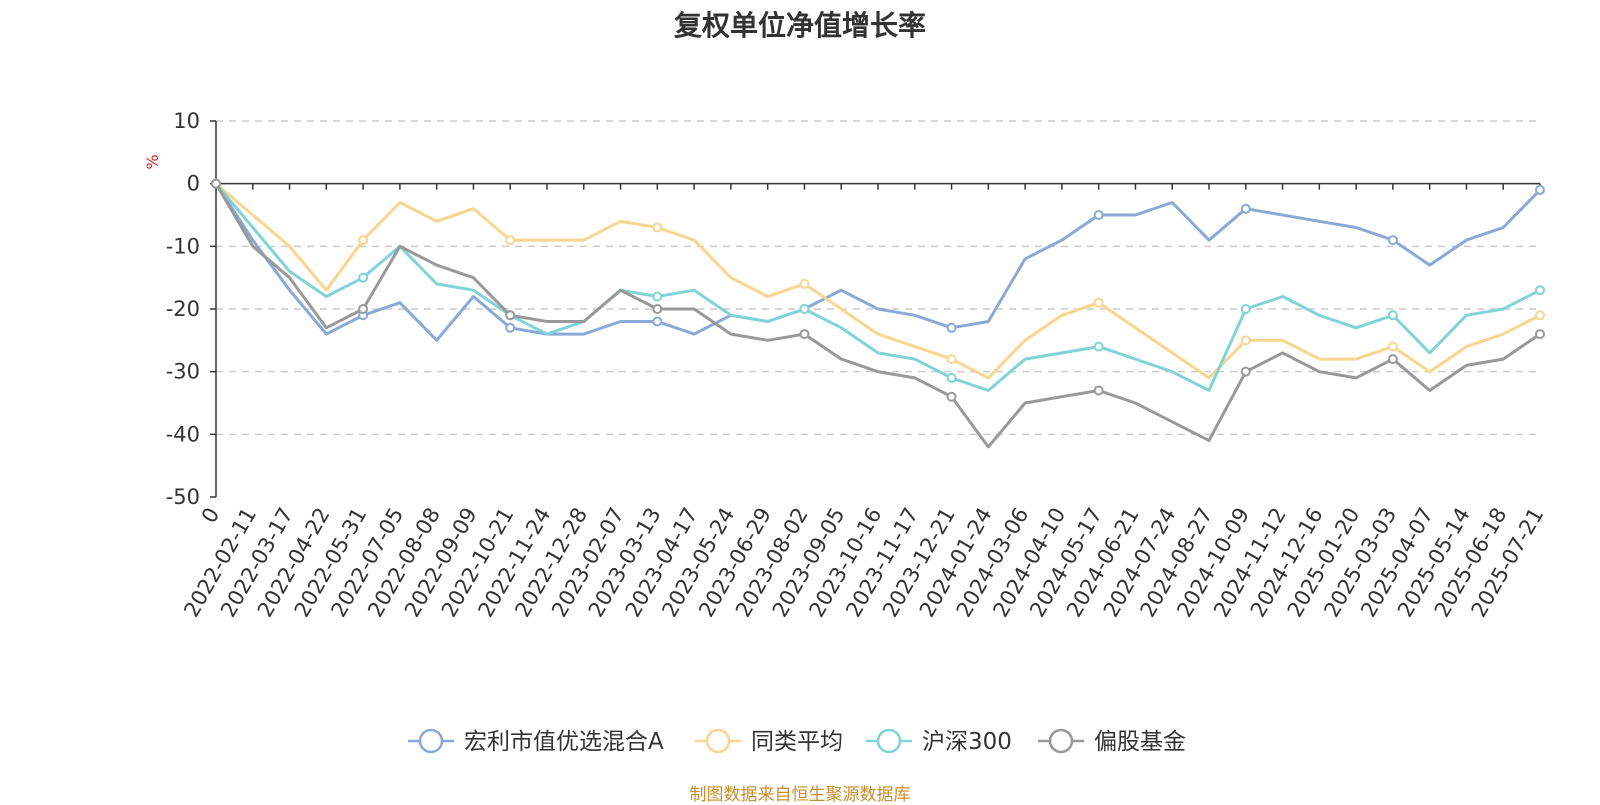  I want to click on legend-label: 同类平均, so click(797, 742).